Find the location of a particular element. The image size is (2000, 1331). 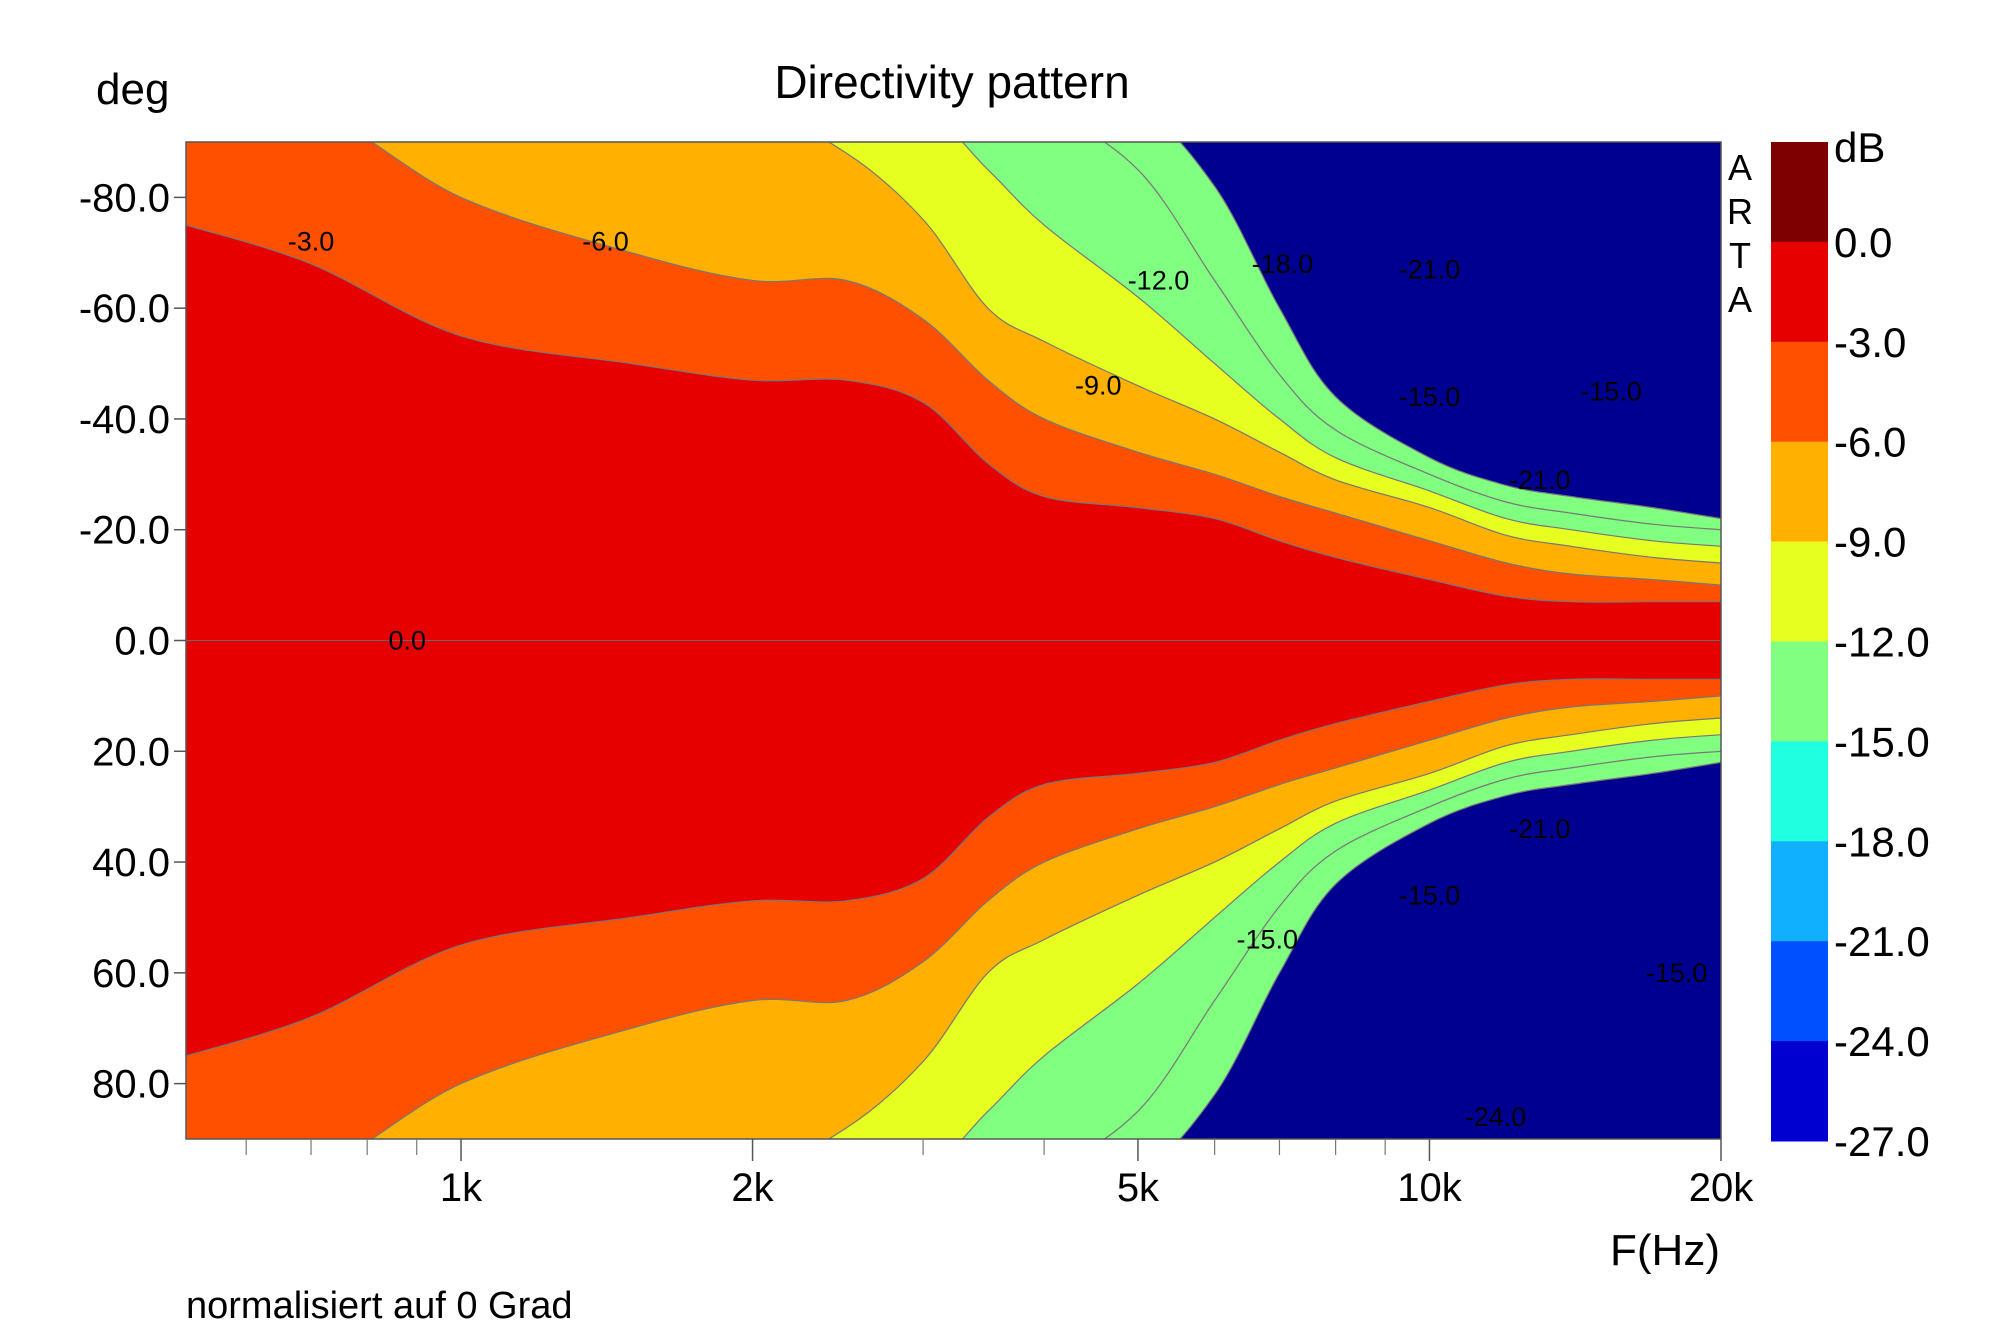

y-tick-label: -80.0 is located at coordinates (124, 198).